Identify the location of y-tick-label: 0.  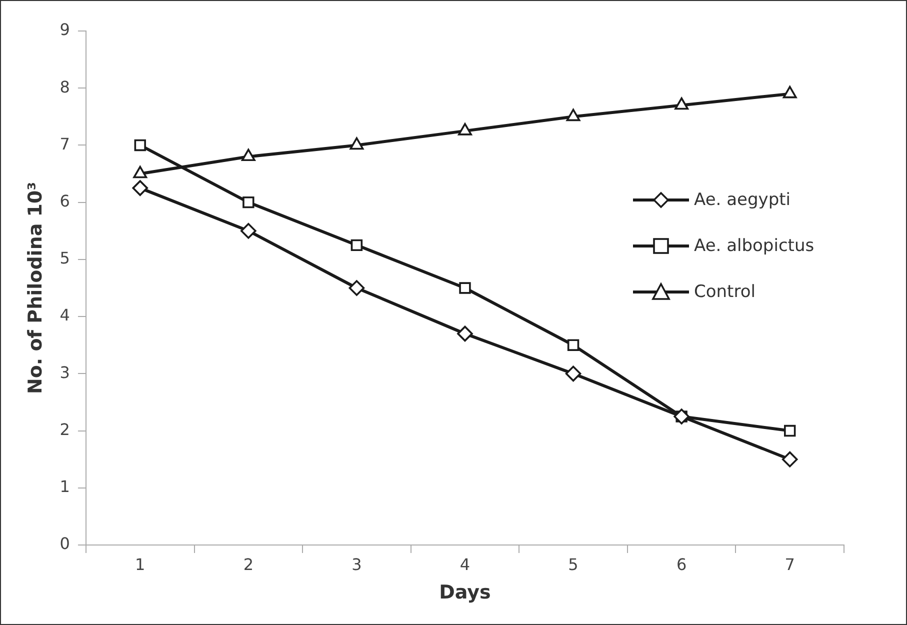
(65, 544).